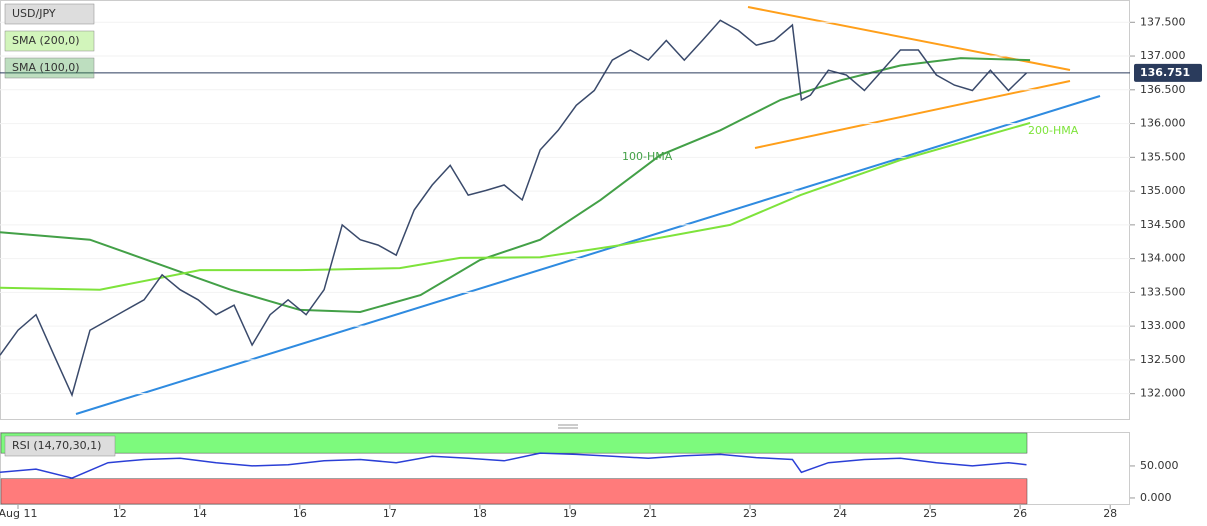  Describe the element at coordinates (1163, 89) in the screenshot. I see `y-tick-label: 136.500` at that location.